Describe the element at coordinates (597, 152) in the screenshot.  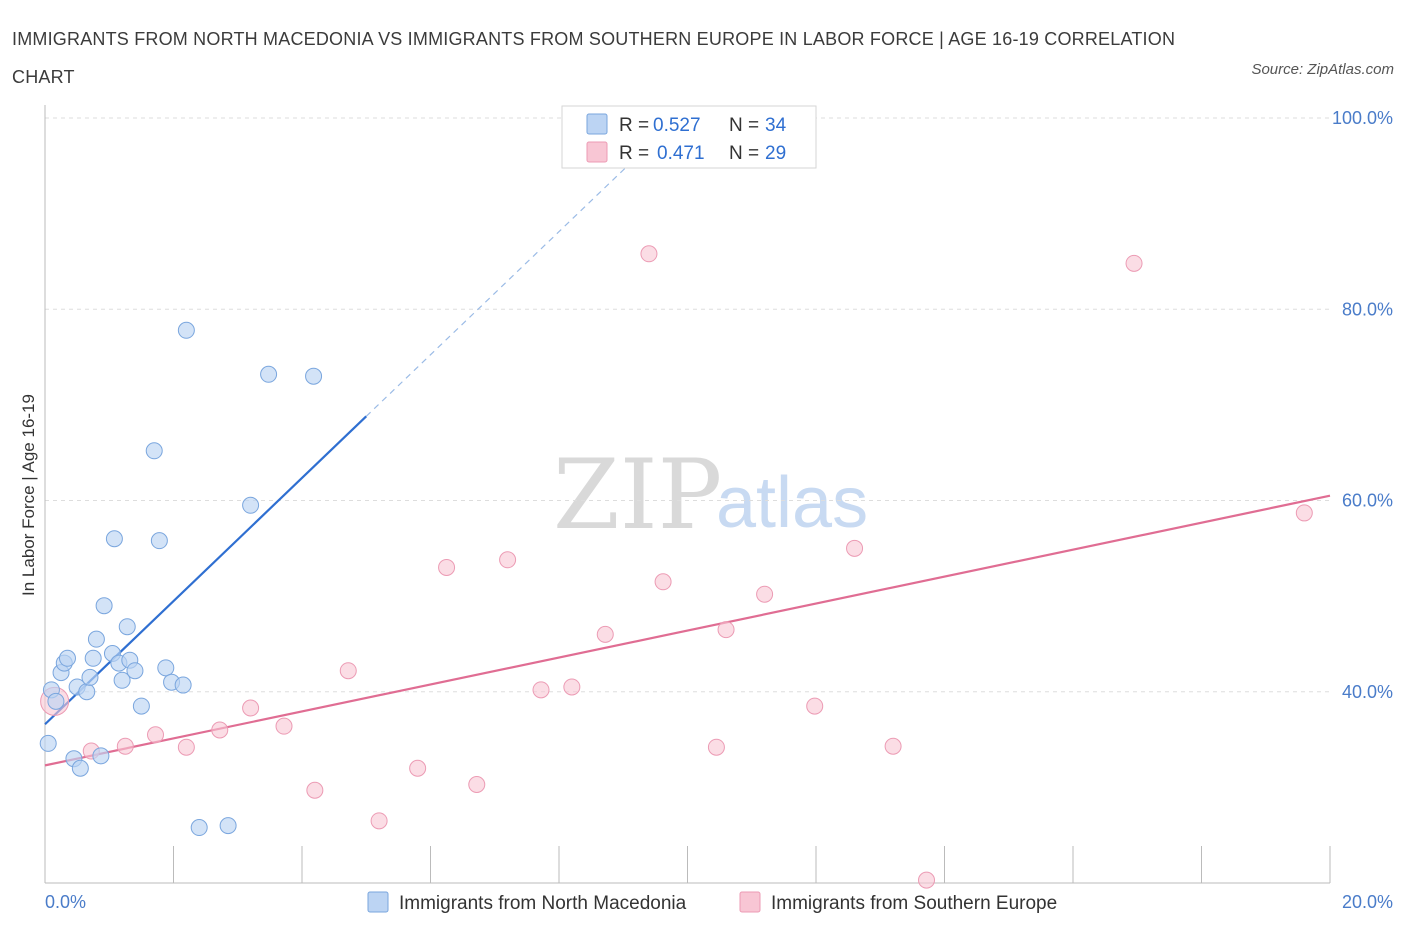
I see `legend-swatch-southern-europe` at that location.